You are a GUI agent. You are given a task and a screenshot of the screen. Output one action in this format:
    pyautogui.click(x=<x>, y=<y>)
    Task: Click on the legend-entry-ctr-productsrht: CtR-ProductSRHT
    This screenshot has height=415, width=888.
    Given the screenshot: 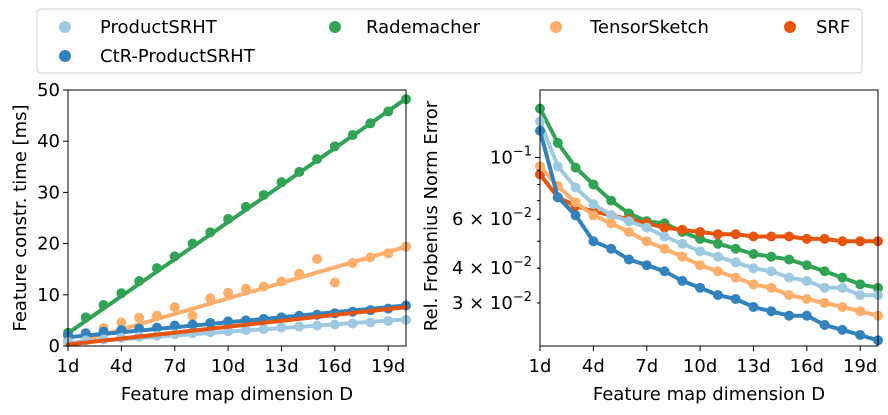 What is the action you would take?
    pyautogui.click(x=157, y=56)
    